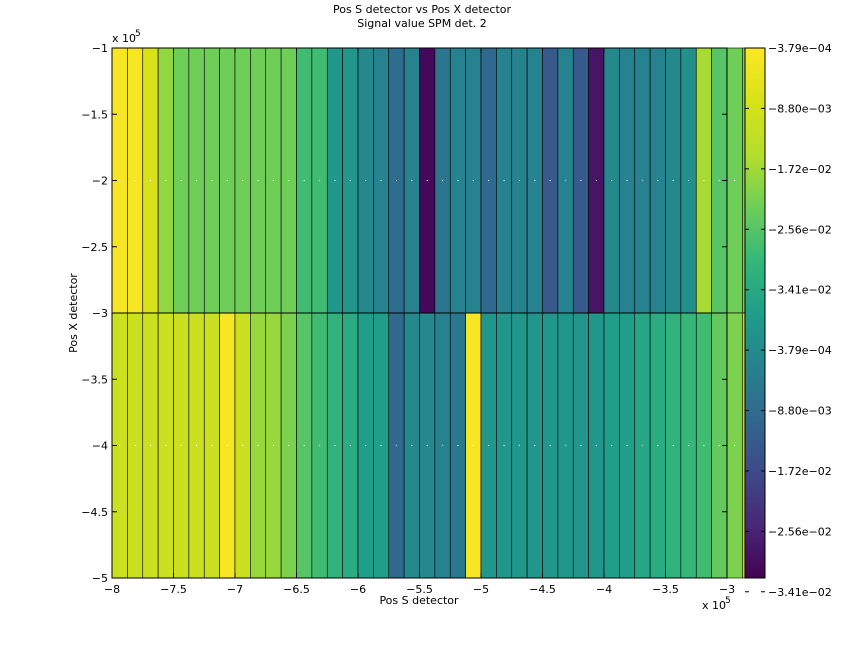 Image resolution: width=864 pixels, height=648 pixels. What do you see at coordinates (73, 313) in the screenshot?
I see `y-axis-label: Pos X detector` at bounding box center [73, 313].